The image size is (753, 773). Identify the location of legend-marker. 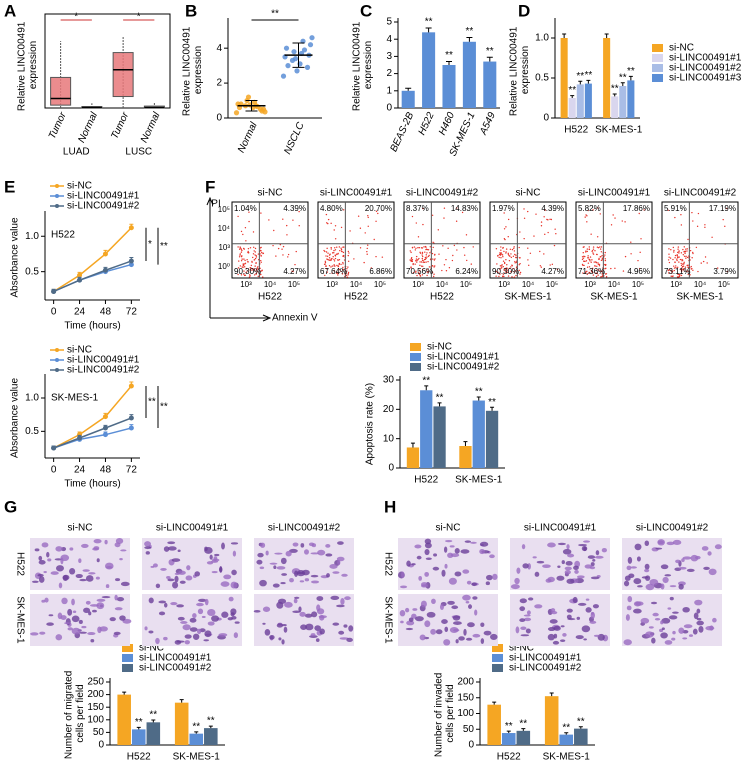
(57, 370).